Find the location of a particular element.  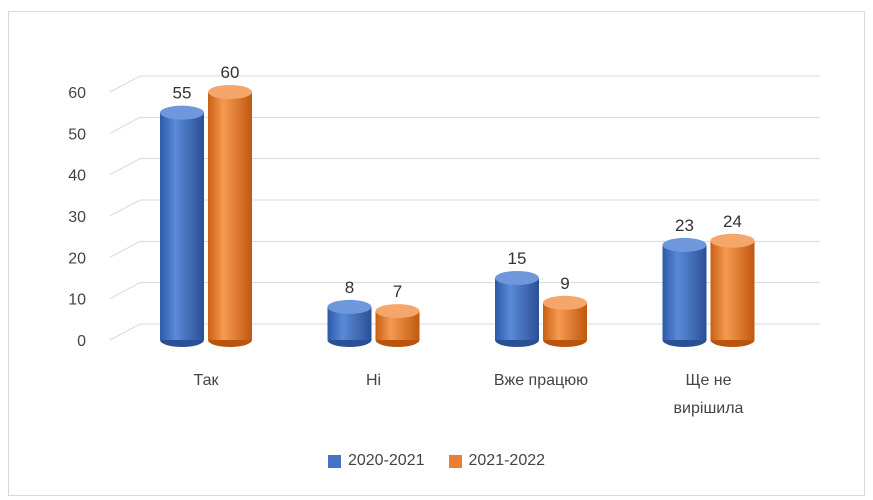

y-tick-label: 50 is located at coordinates (77, 134).